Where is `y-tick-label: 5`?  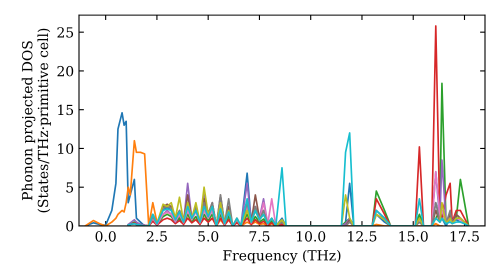
y-tick-label: 5 is located at coordinates (70, 187).